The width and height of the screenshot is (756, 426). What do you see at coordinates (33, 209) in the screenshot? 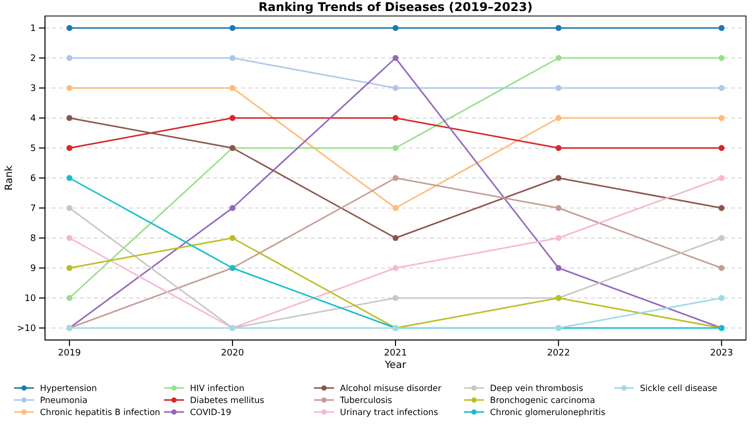
I see `y-tick-label: 7` at bounding box center [33, 209].